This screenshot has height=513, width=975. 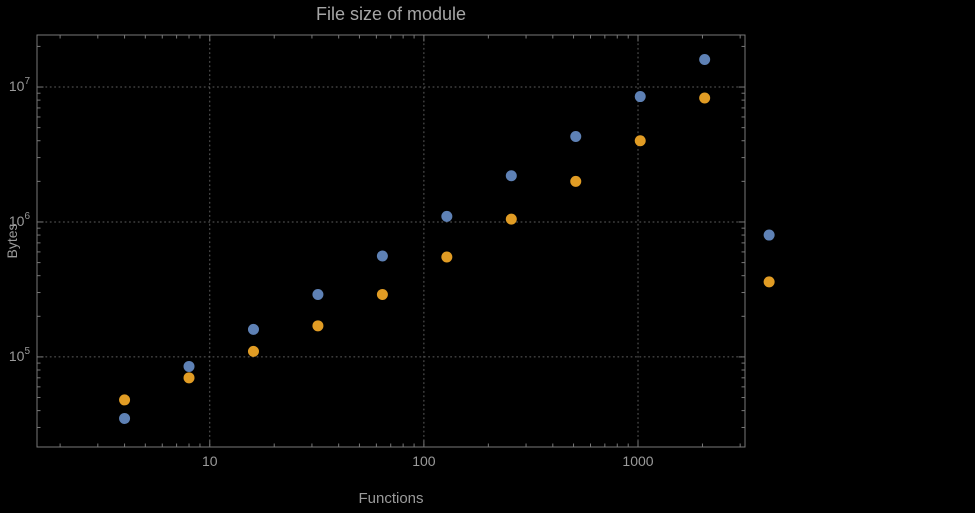 What do you see at coordinates (637, 461) in the screenshot?
I see `x-tick-label: 1000` at bounding box center [637, 461].